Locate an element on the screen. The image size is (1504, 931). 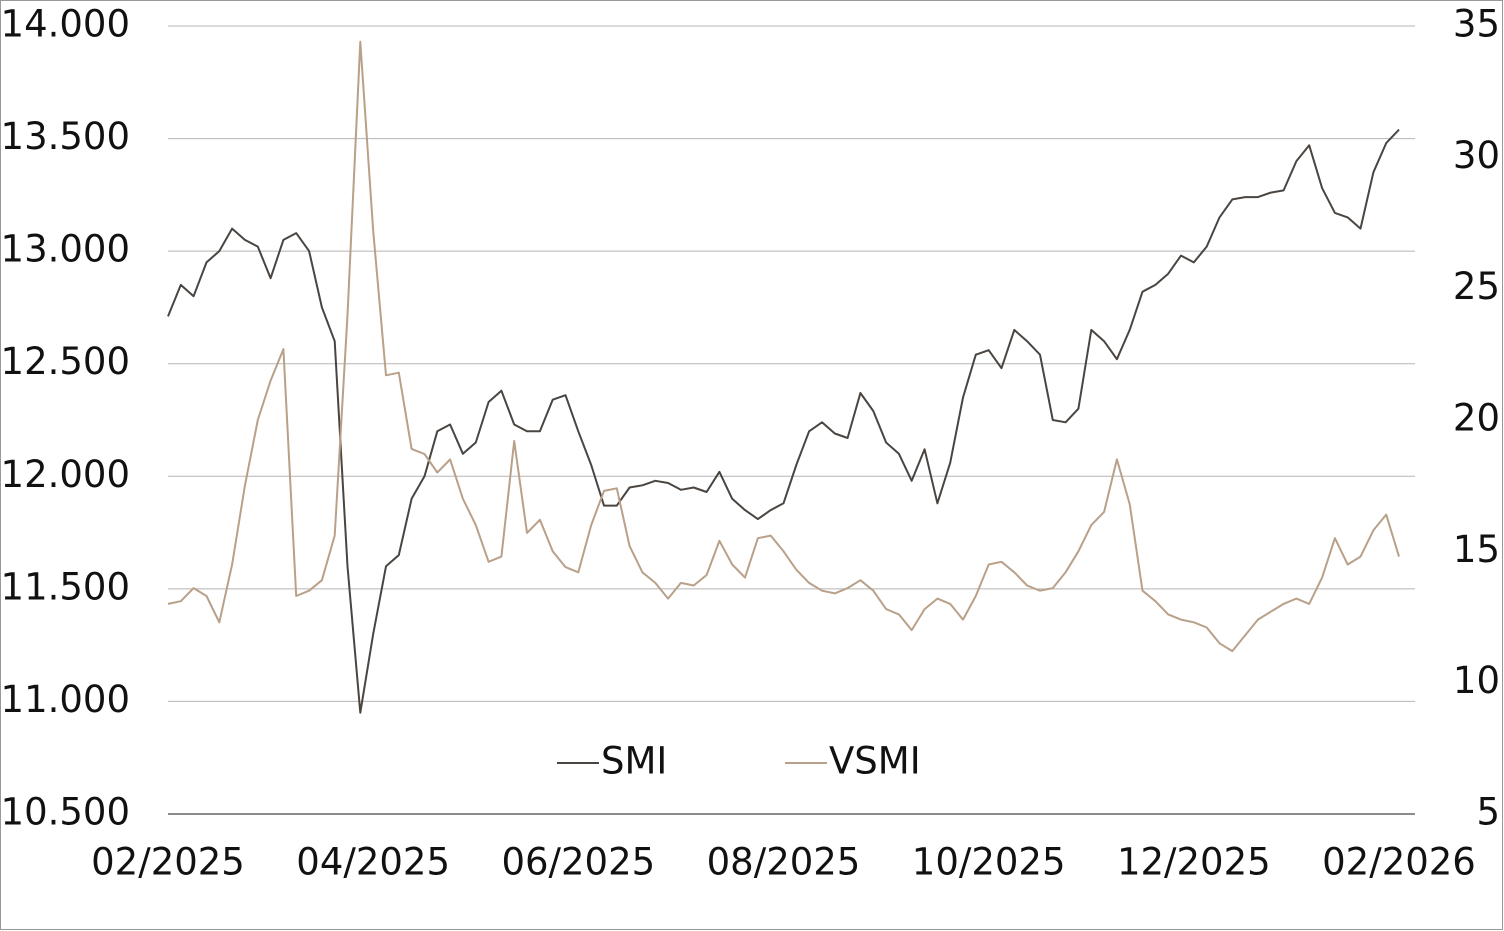
y2-tick-label: 10 is located at coordinates (1476, 680).